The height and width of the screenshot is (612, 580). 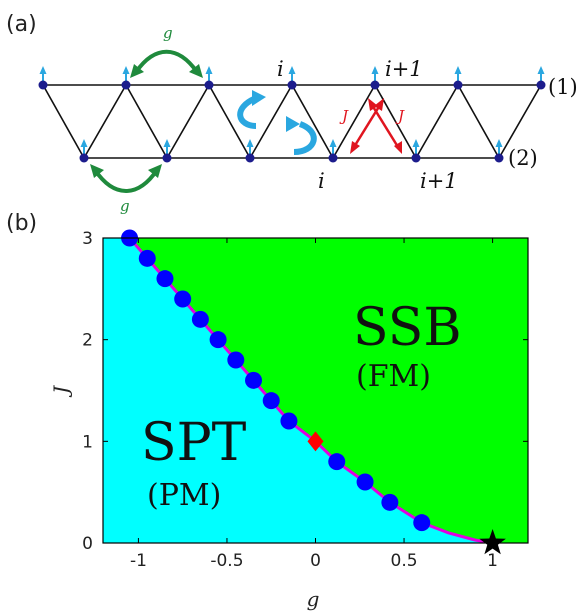 What do you see at coordinates (138, 561) in the screenshot?
I see `x-tick-label: -1` at bounding box center [138, 561].